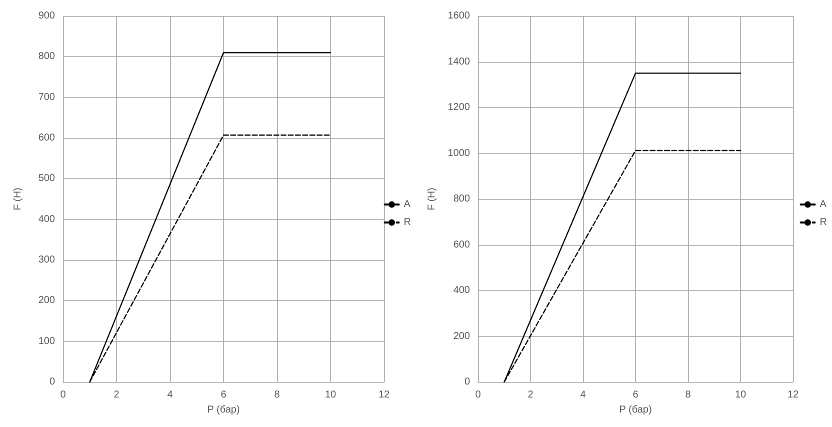 The height and width of the screenshot is (427, 832). Describe the element at coordinates (47, 341) in the screenshot. I see `y-tick-label: 100` at that location.